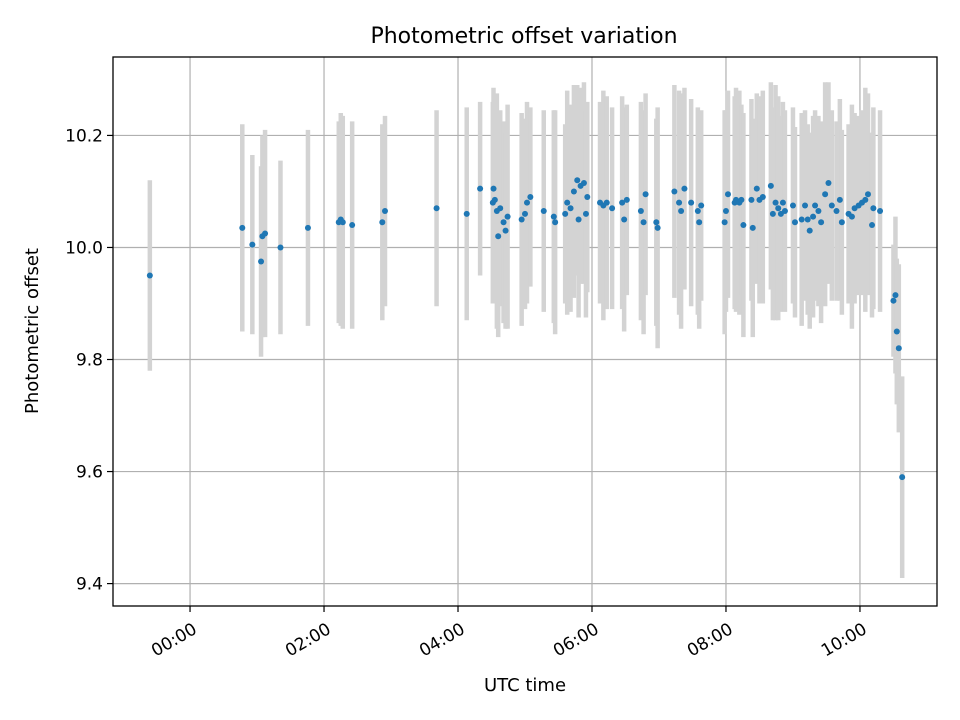 The image size is (960, 720). I want to click on y-tick-label: 10.0, so click(84, 248).